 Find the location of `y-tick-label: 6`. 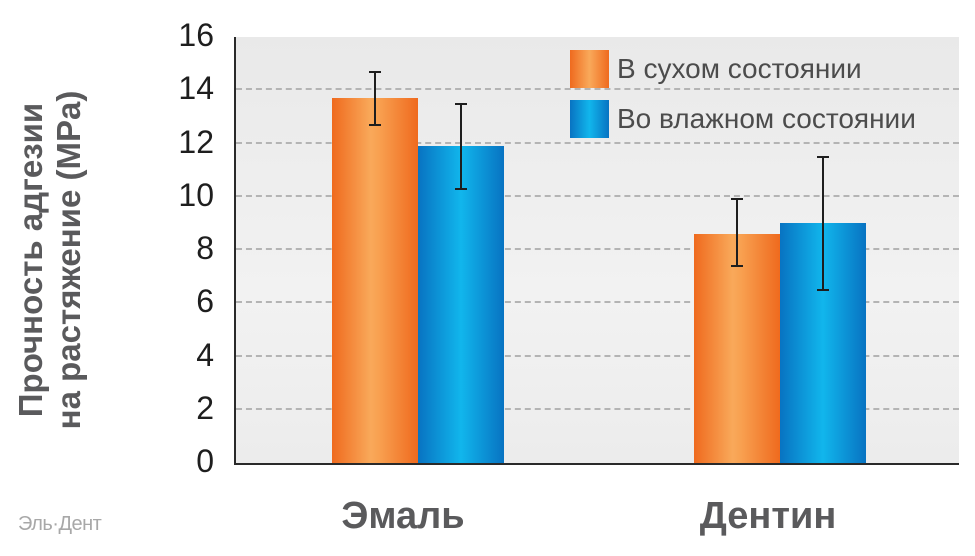

y-tick-label: 6 is located at coordinates (205, 301).